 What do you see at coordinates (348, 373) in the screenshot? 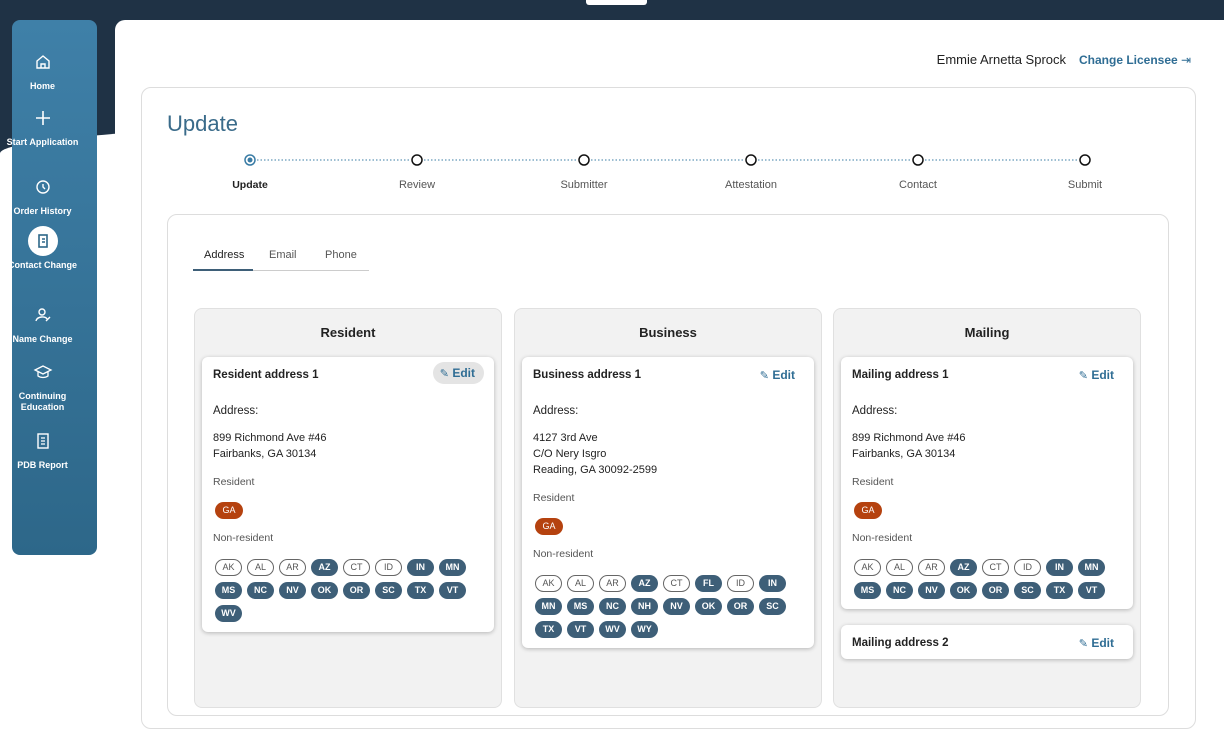
I see `card-header: Resident address 1 ✎ Edit` at bounding box center [348, 373].